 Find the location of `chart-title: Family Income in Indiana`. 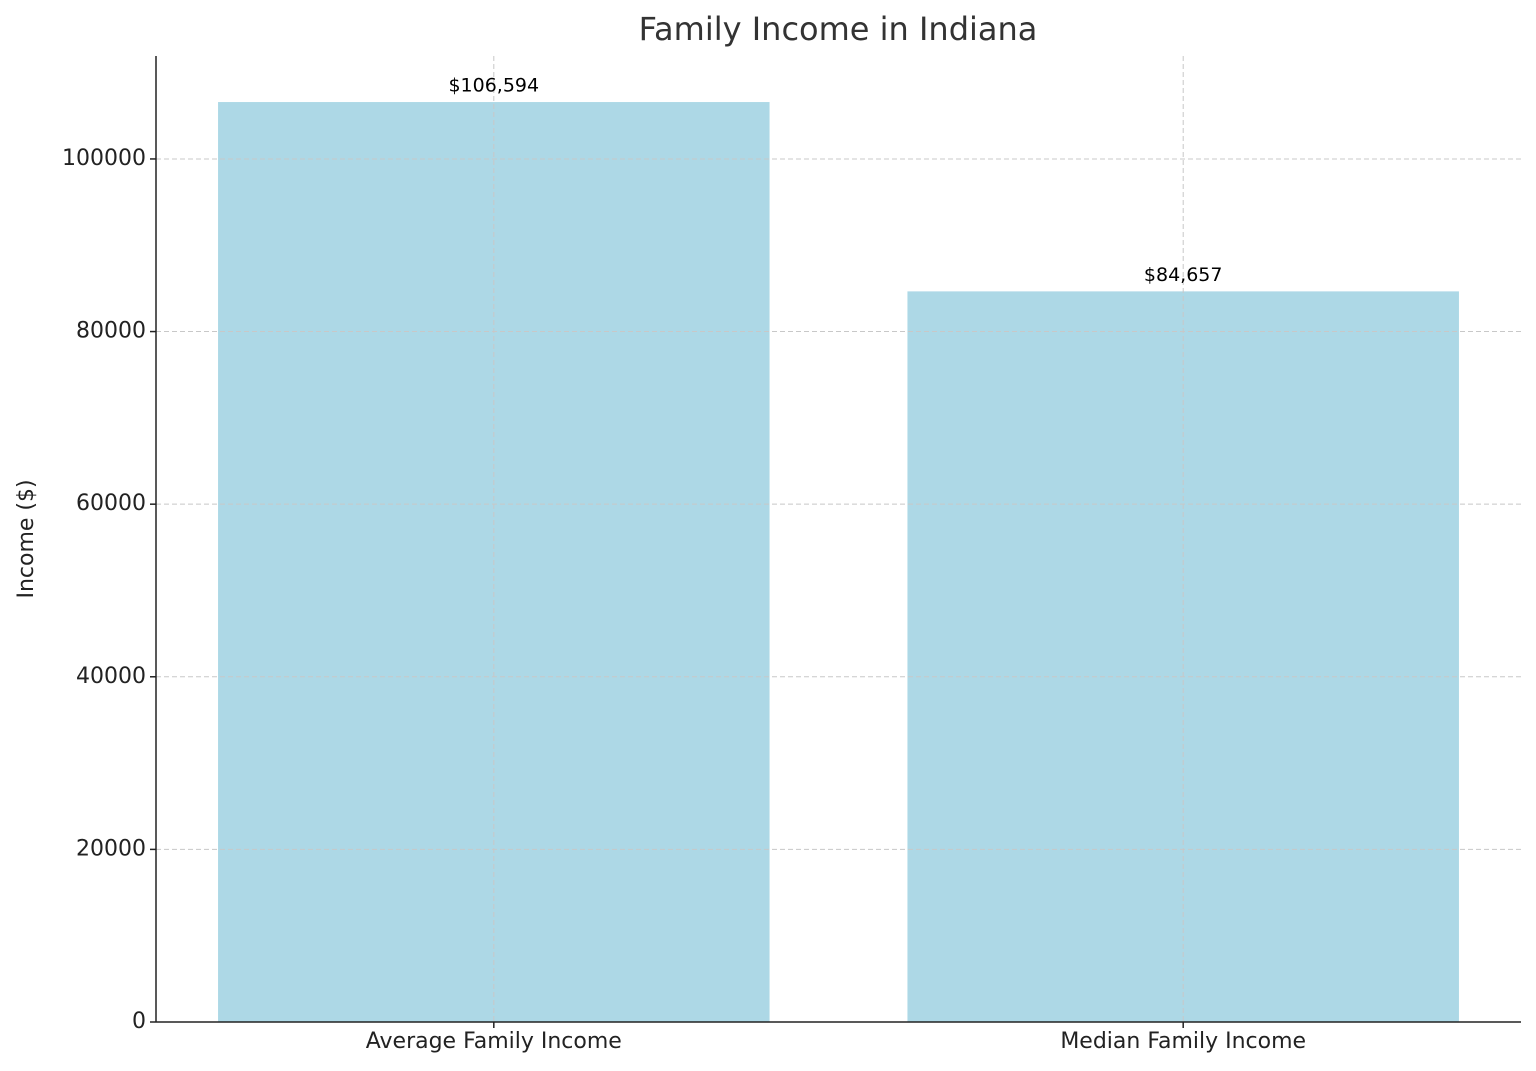

chart-title: Family Income in Indiana is located at coordinates (838, 29).